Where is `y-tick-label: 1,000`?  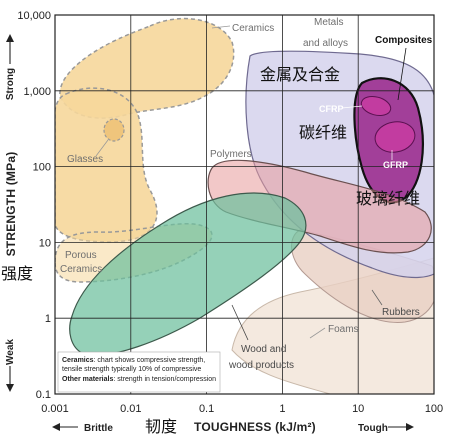
y-tick-label: 1,000 is located at coordinates (37, 92).